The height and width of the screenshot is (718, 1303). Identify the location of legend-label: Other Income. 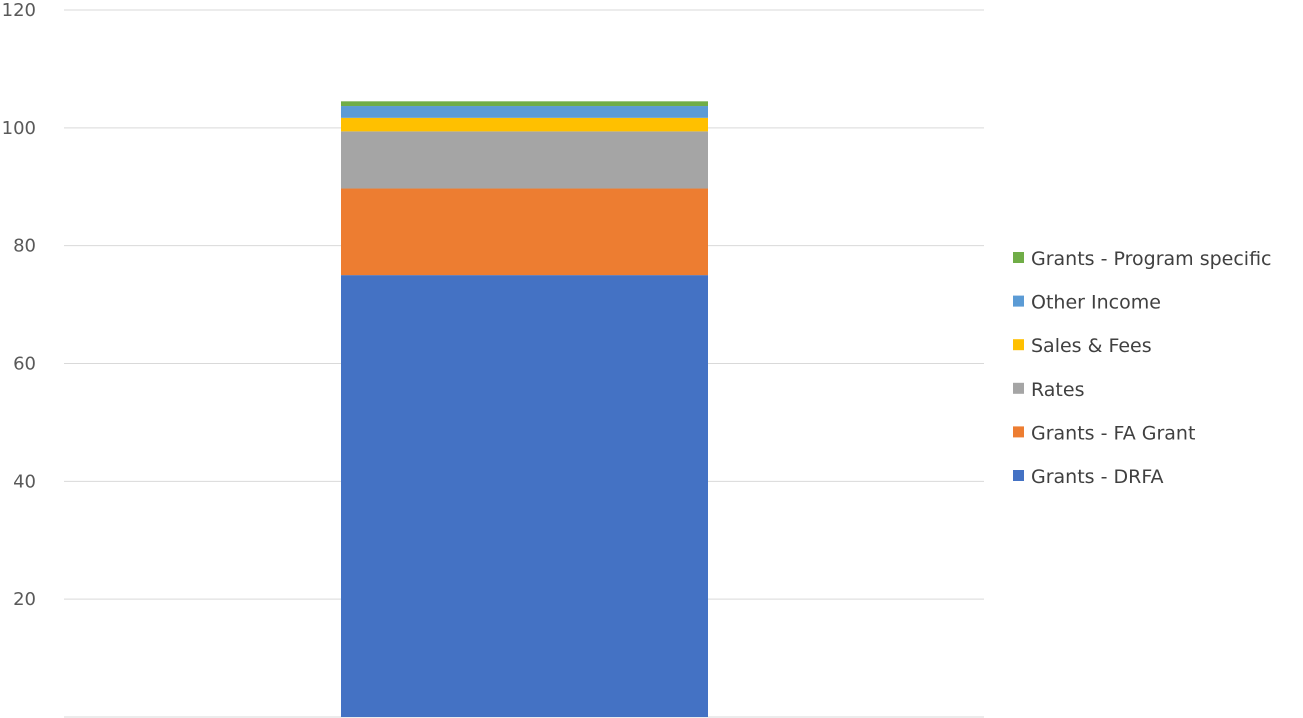
(1096, 303).